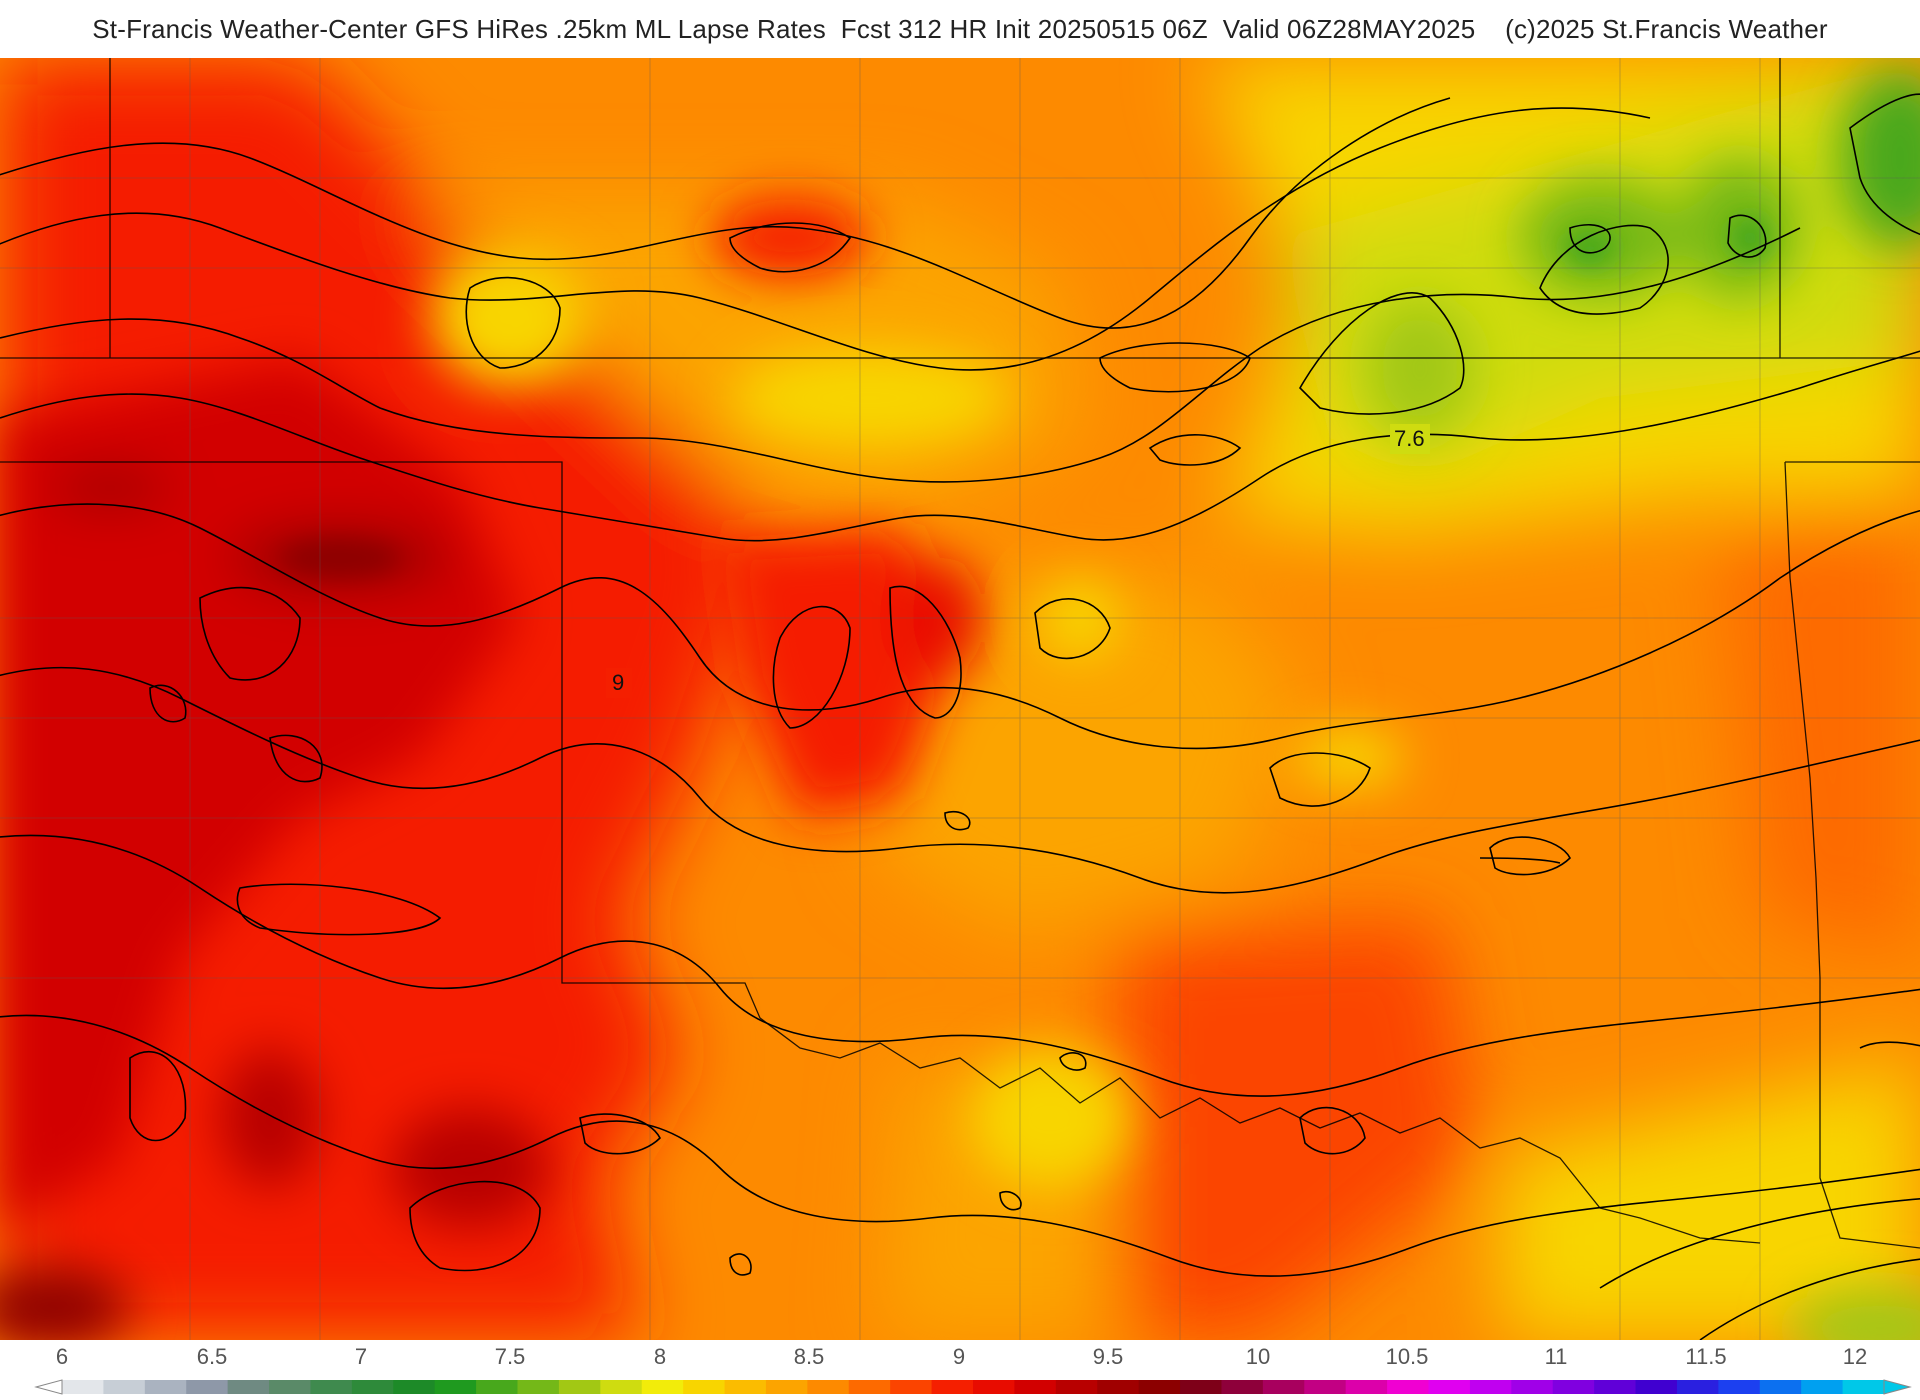 This screenshot has height=1400, width=1920. Describe the element at coordinates (212, 1356) in the screenshot. I see `colorbar-tick: 6.5` at that location.